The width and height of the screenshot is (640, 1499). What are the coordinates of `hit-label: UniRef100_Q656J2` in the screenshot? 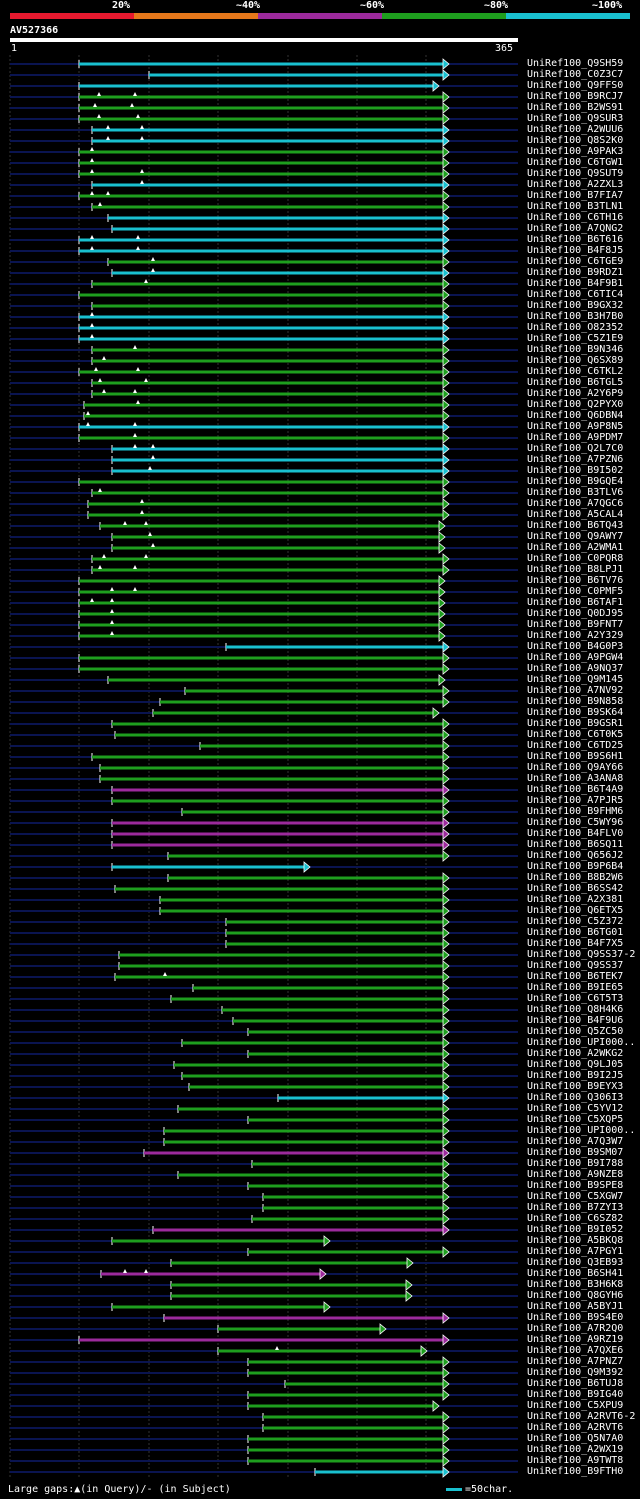 It's located at (575, 855).